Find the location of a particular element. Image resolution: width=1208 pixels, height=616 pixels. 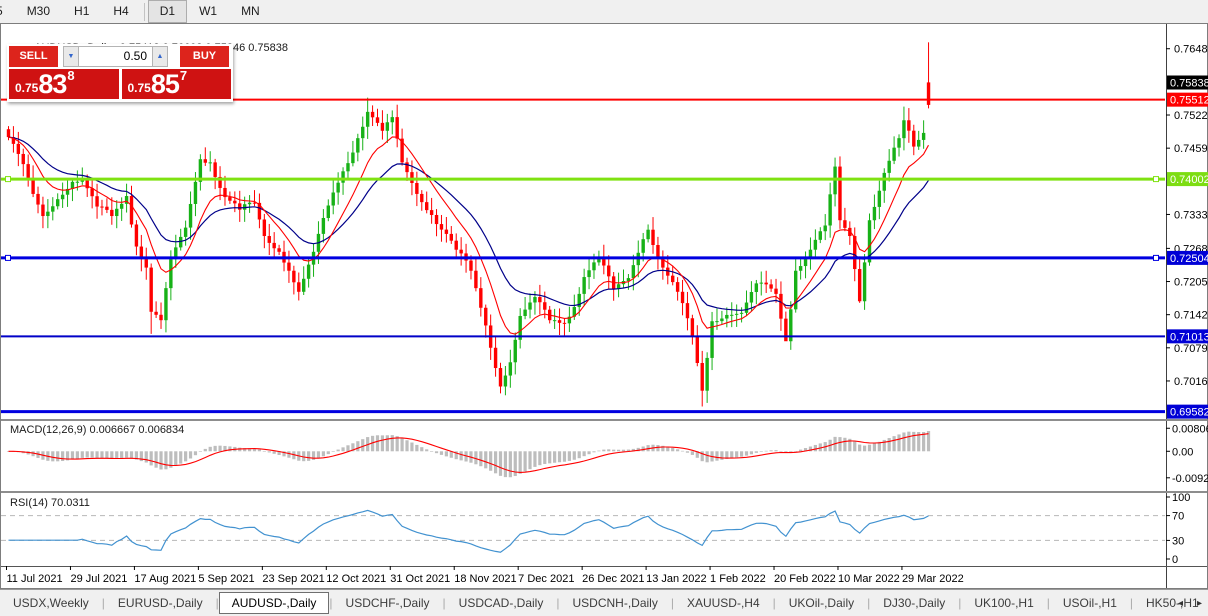

tabs-scroll-left-icon: ◂ is located at coordinates (1180, 603).